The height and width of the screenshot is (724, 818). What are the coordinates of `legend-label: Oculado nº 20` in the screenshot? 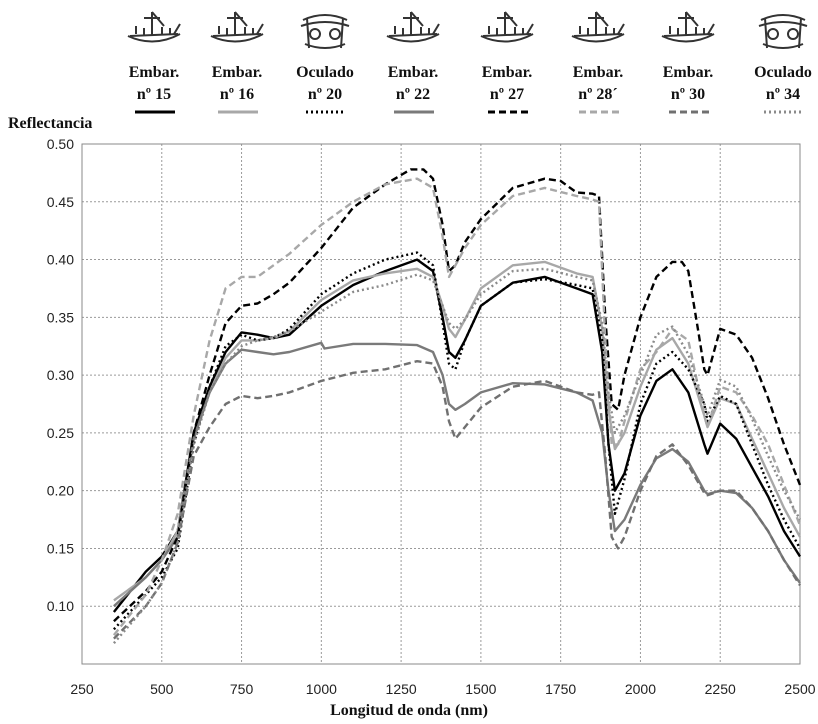 It's located at (325, 83).